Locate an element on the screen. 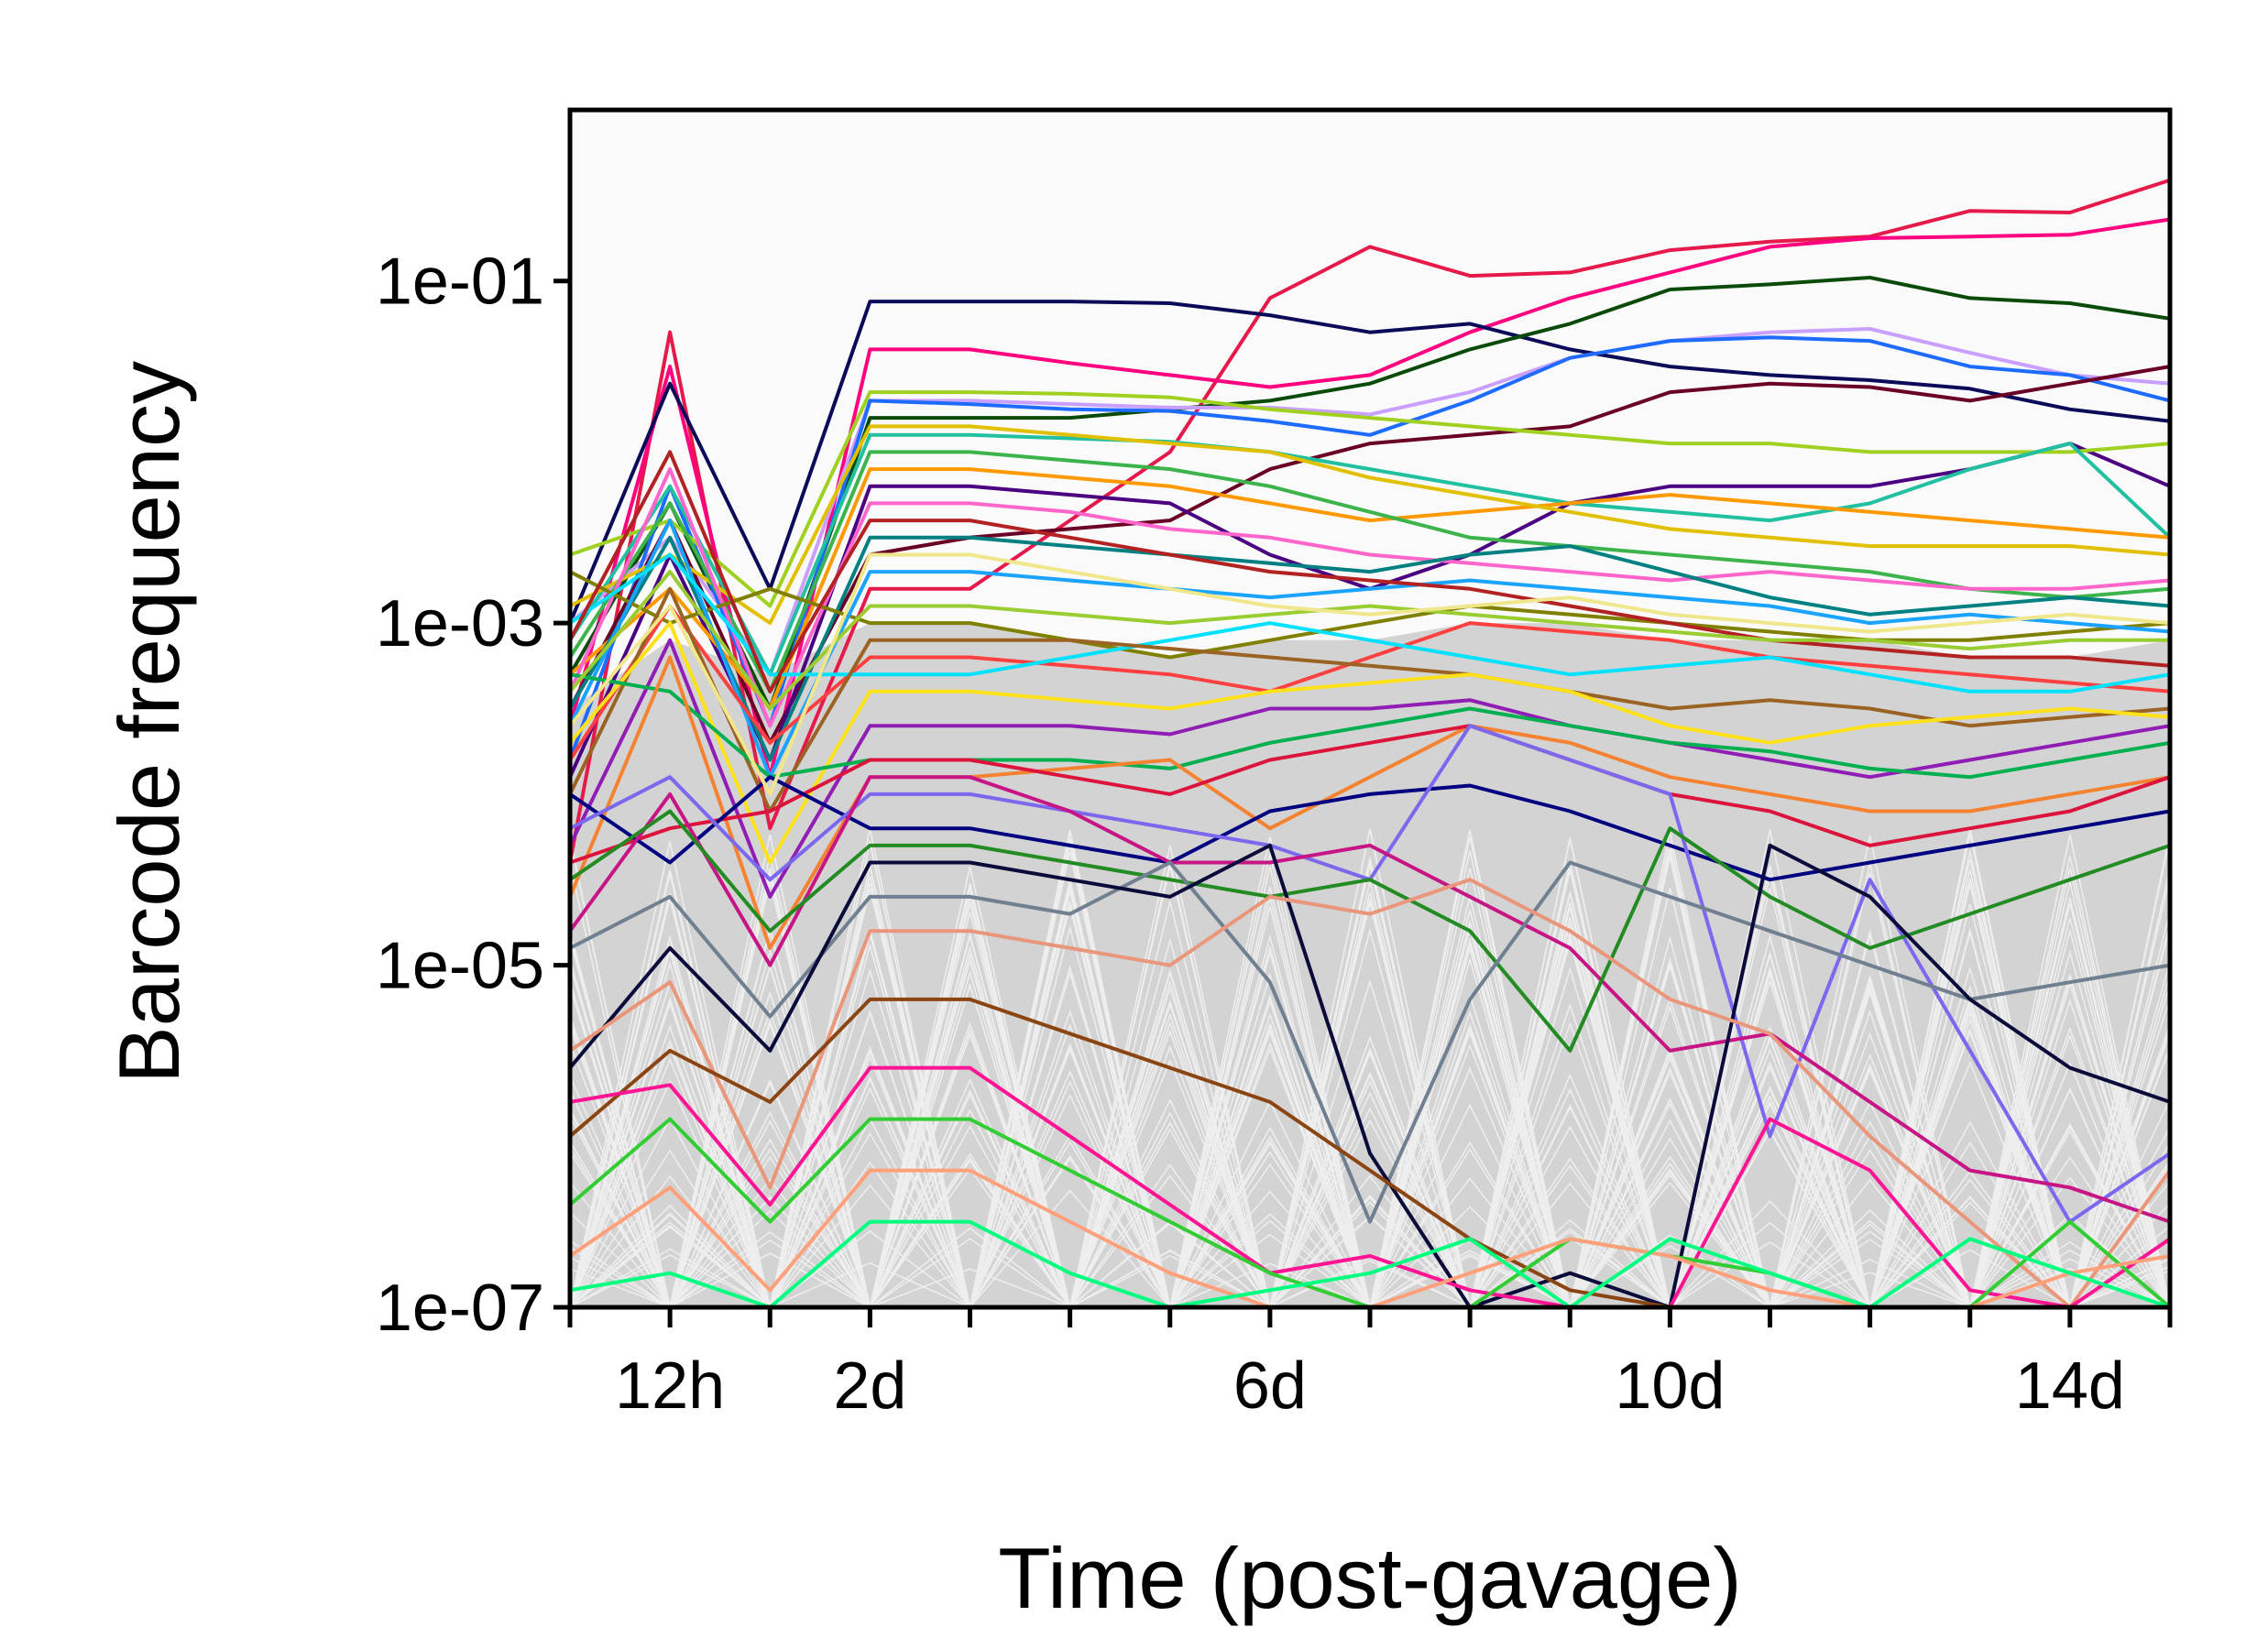  x-axis: 12h 2d 6d 10d 14d is located at coordinates (1370, 1365).